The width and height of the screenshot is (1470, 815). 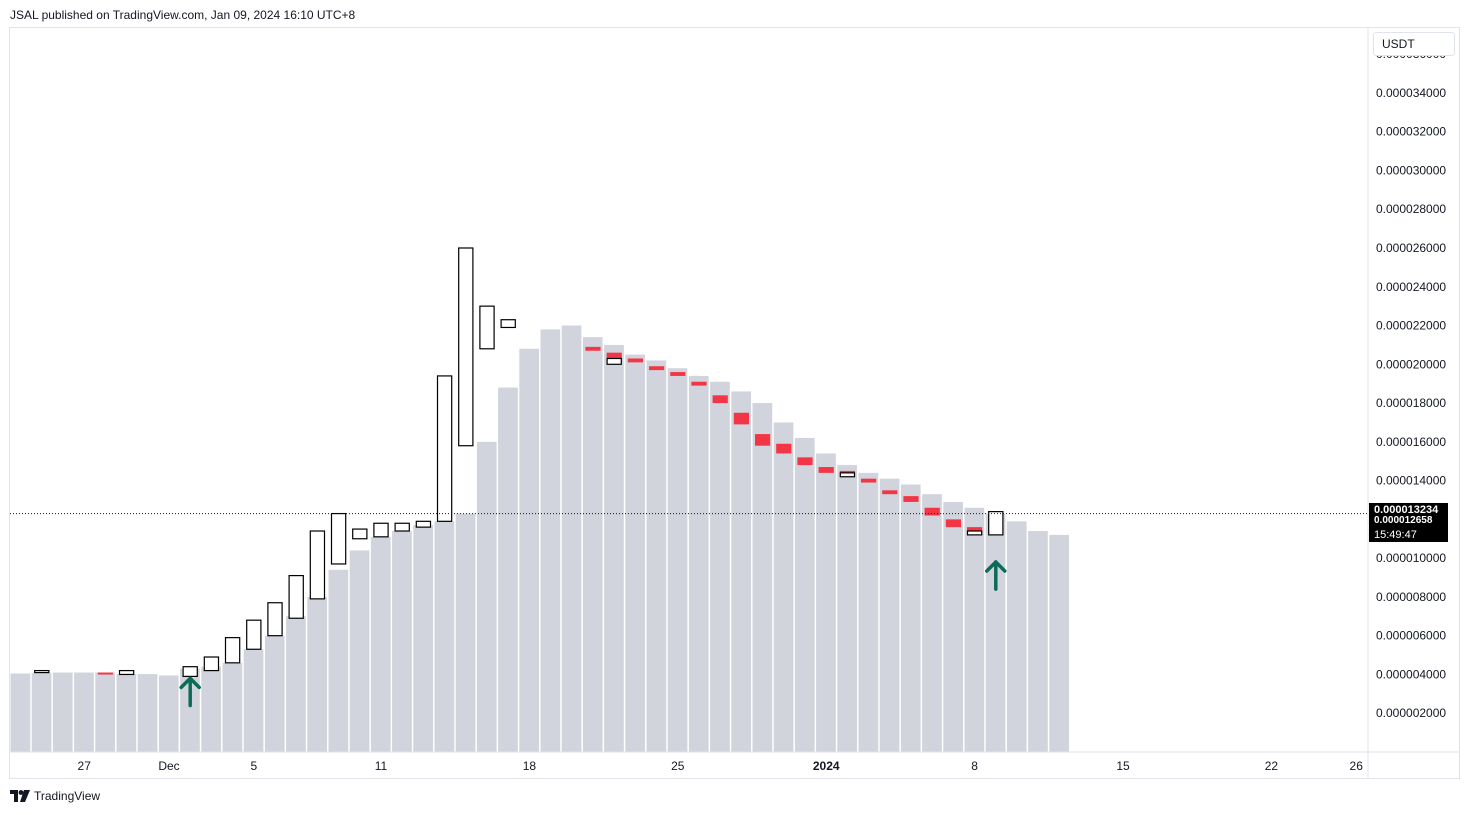 I want to click on x-tick-label: 8, so click(x=974, y=766).